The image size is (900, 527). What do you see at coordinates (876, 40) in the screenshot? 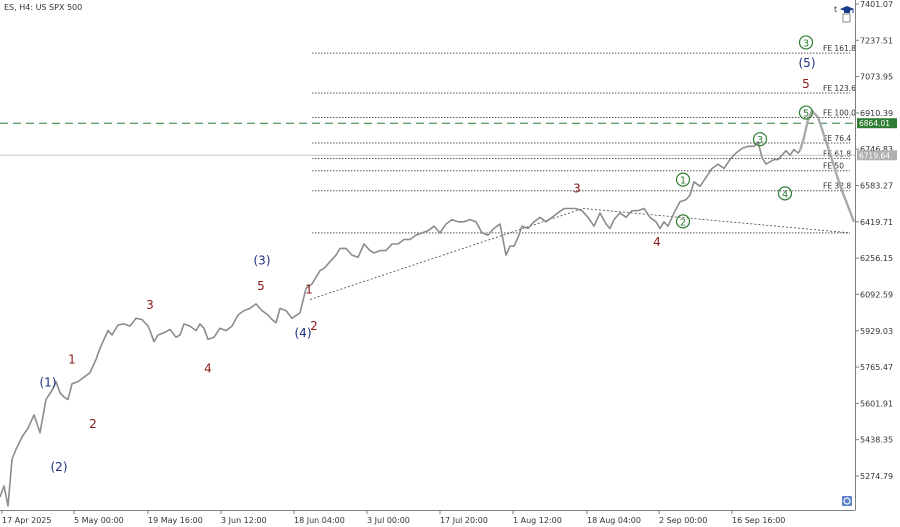
I see `y-tick-label: 7237.51` at bounding box center [876, 40].